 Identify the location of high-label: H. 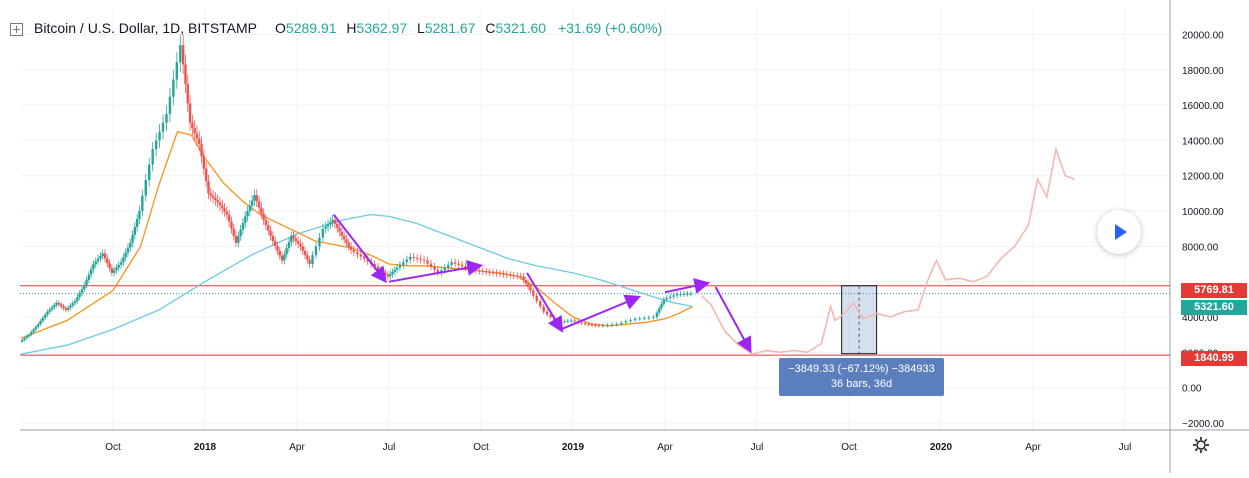
(351, 28).